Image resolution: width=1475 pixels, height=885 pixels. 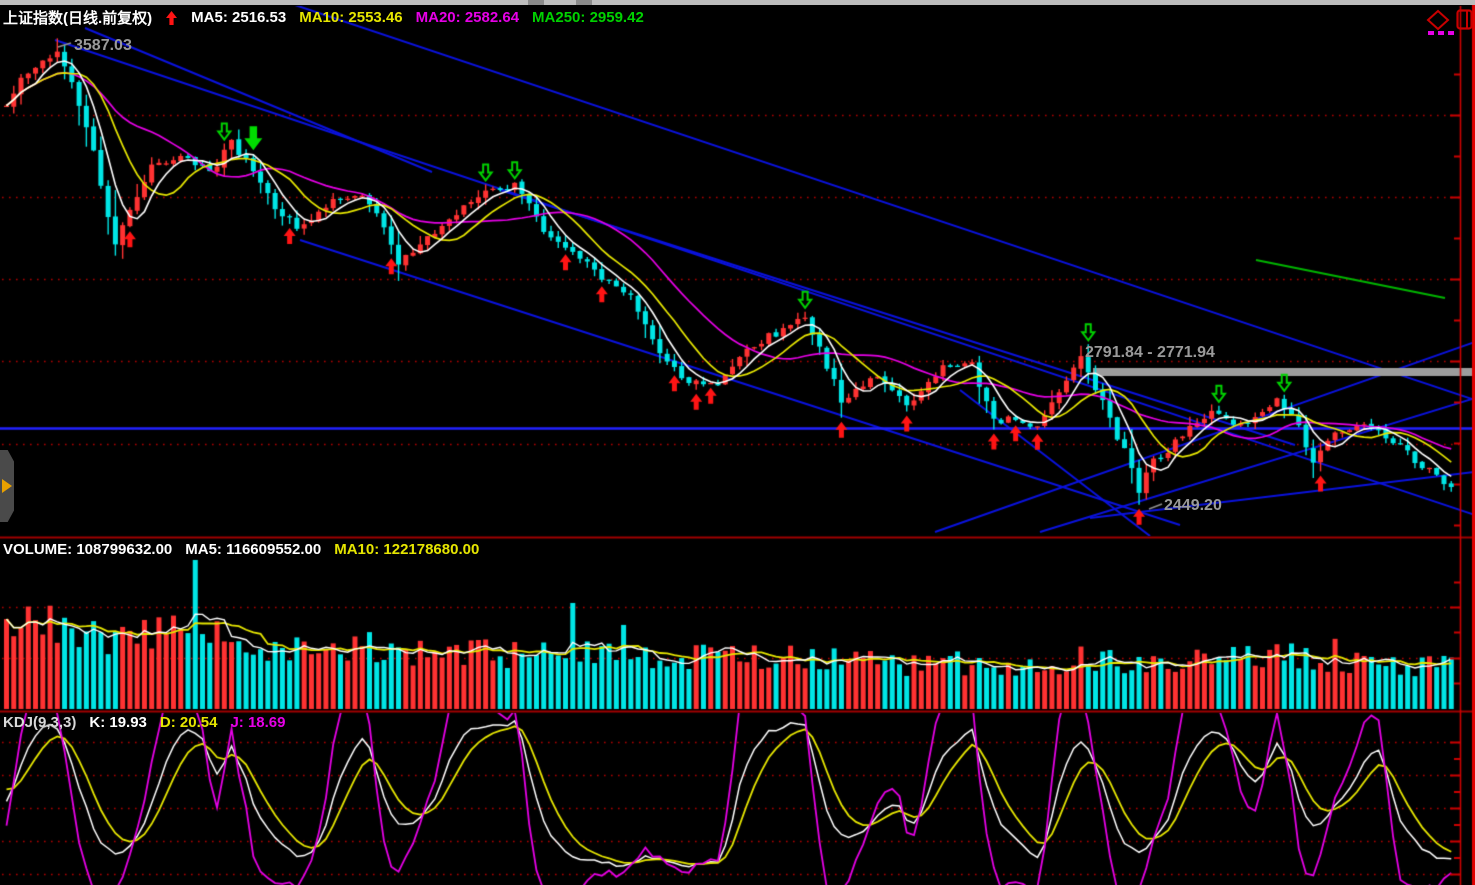 What do you see at coordinates (407, 549) in the screenshot?
I see `volume-ma10-value: MA10: 122178680.00` at bounding box center [407, 549].